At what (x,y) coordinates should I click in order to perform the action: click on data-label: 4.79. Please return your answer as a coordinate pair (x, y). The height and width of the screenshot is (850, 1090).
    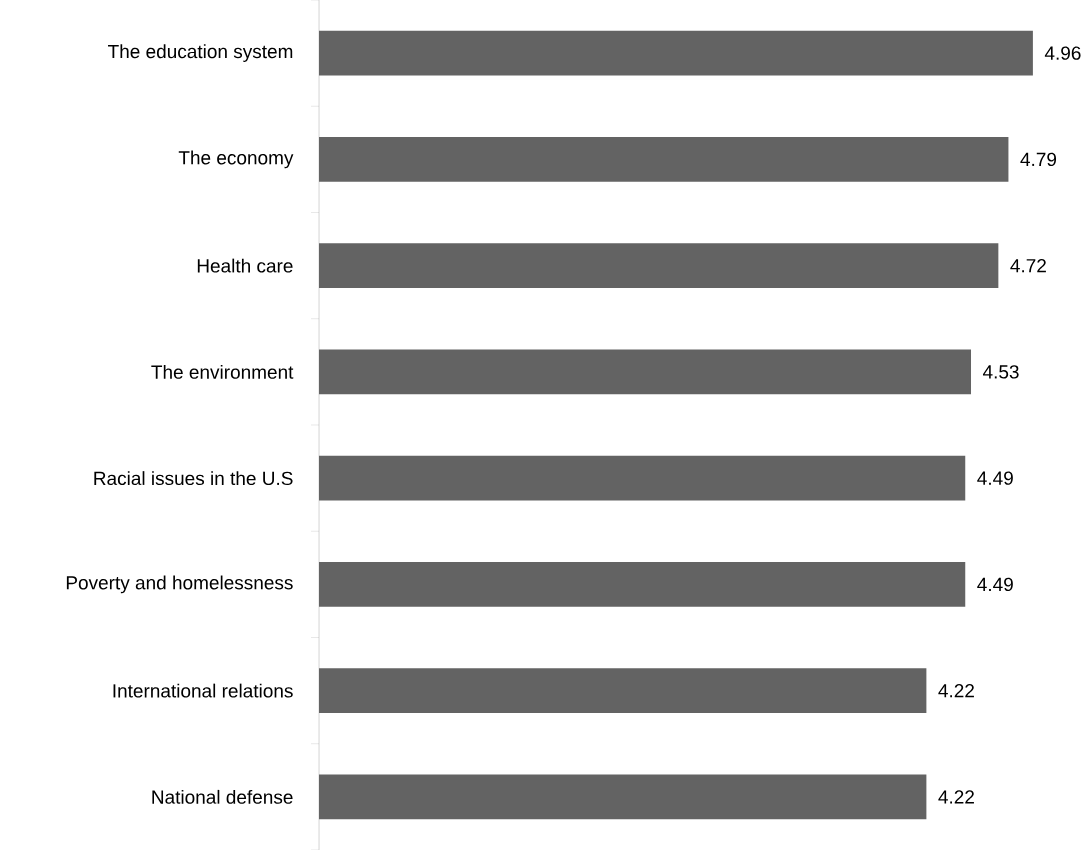
    Looking at the image, I should click on (1038, 159).